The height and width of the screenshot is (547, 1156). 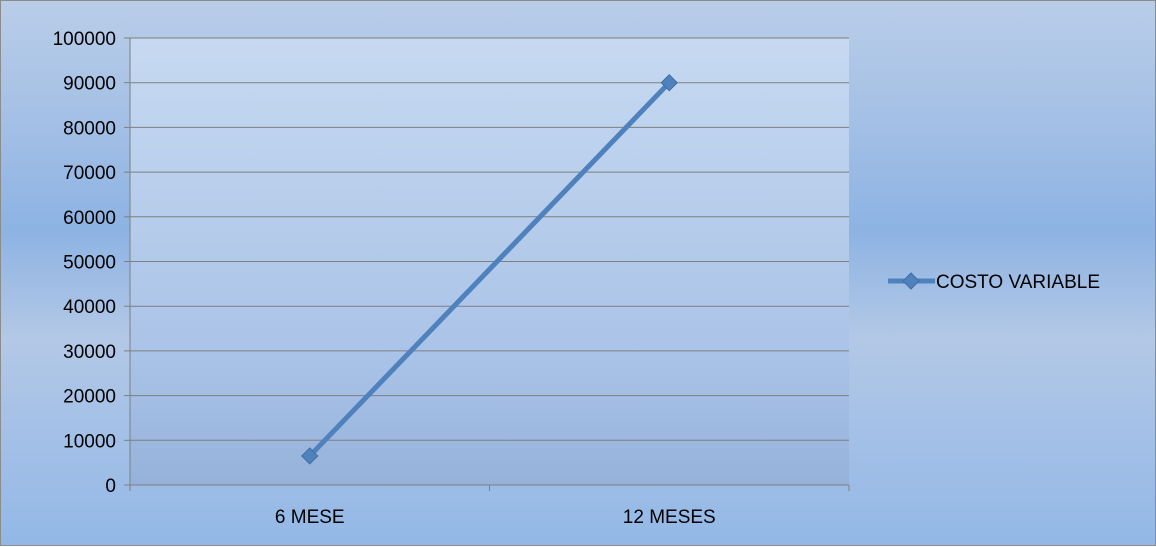 What do you see at coordinates (89, 397) in the screenshot?
I see `y-tick-label-2: 20000` at bounding box center [89, 397].